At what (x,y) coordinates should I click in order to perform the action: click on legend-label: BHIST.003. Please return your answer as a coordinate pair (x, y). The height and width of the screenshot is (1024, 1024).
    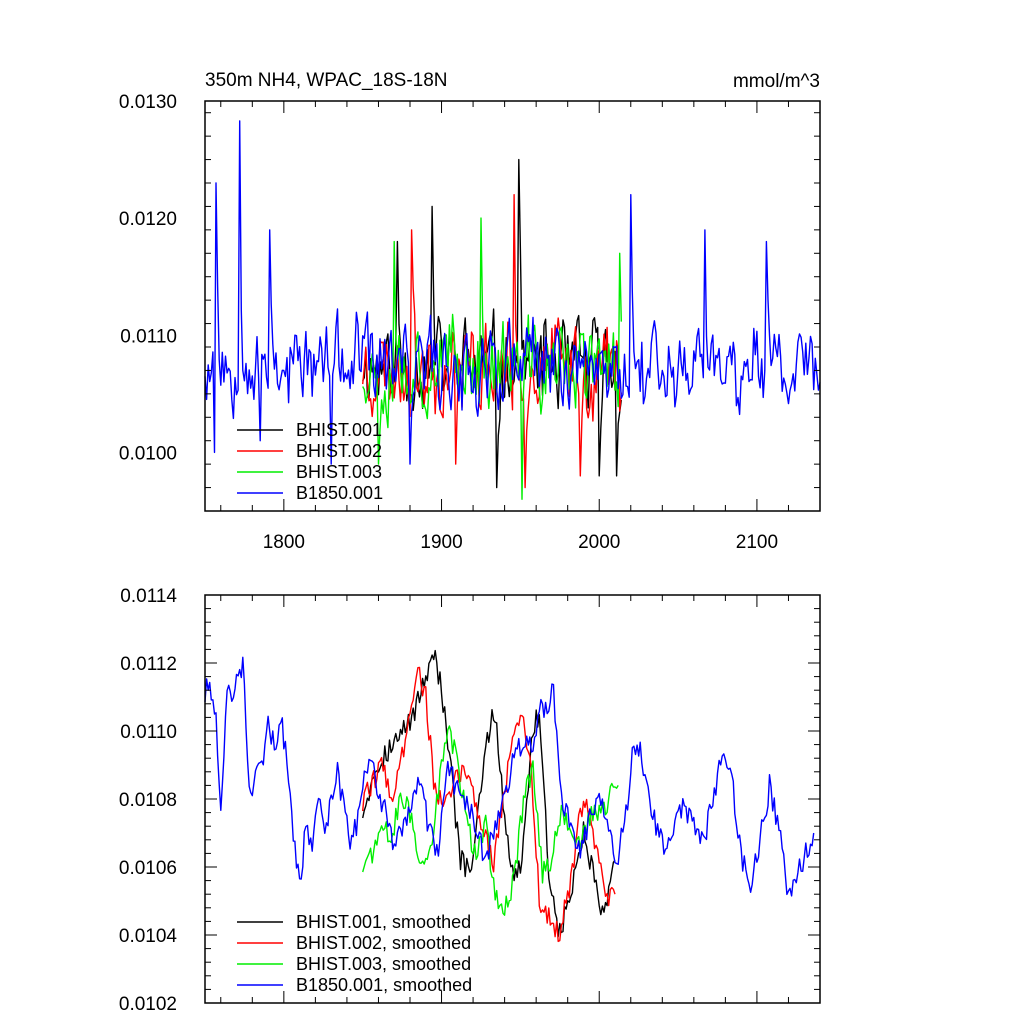
    Looking at the image, I should click on (339, 472).